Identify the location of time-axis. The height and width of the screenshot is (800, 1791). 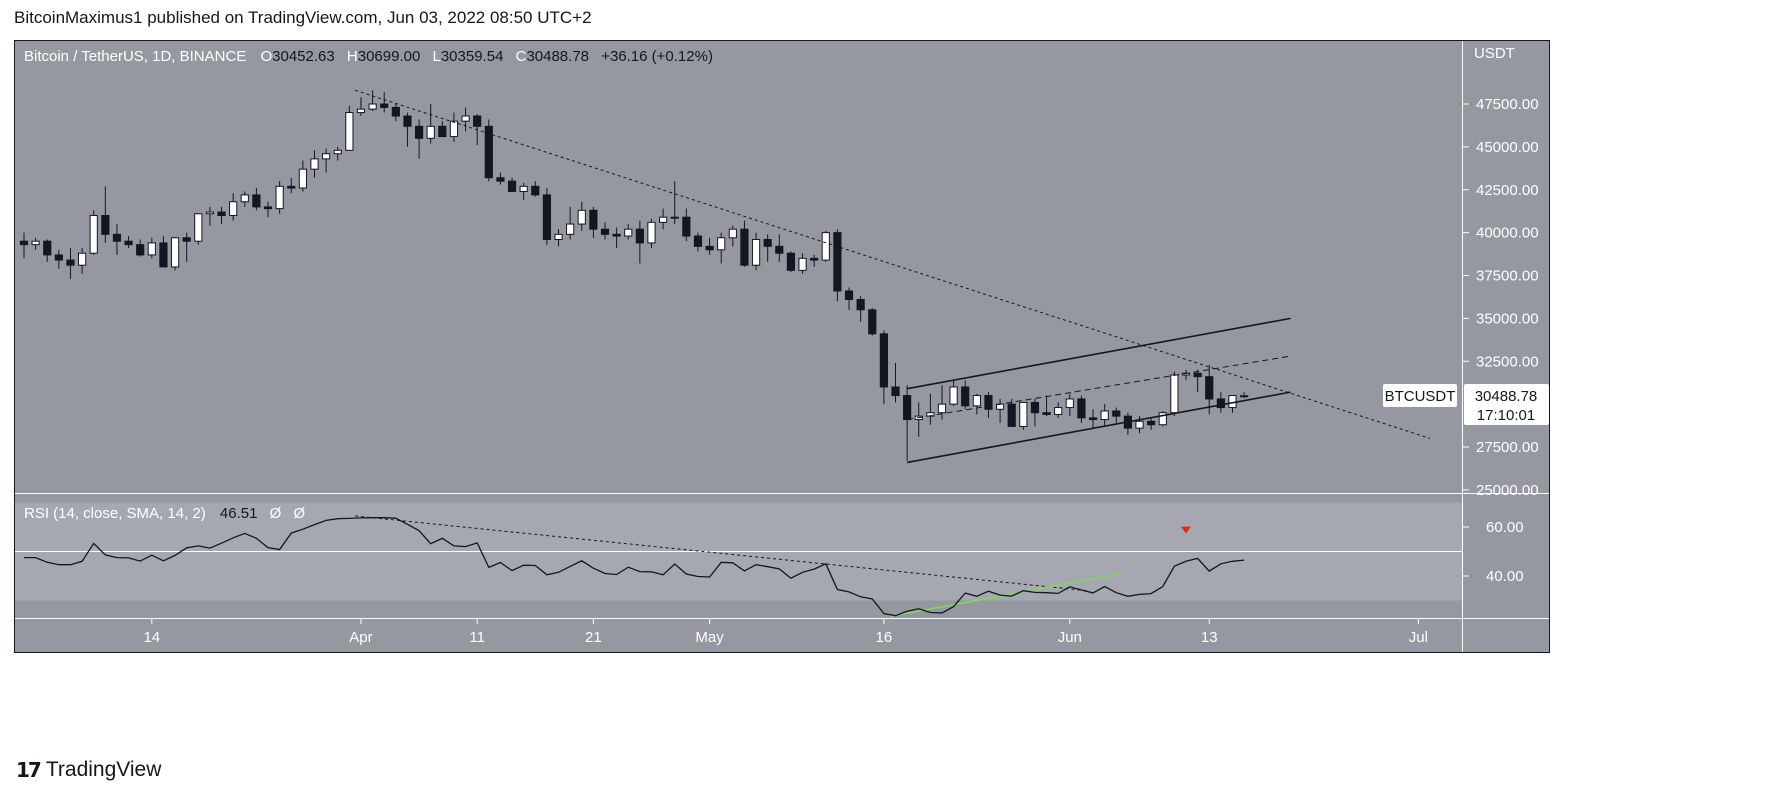
(738, 635).